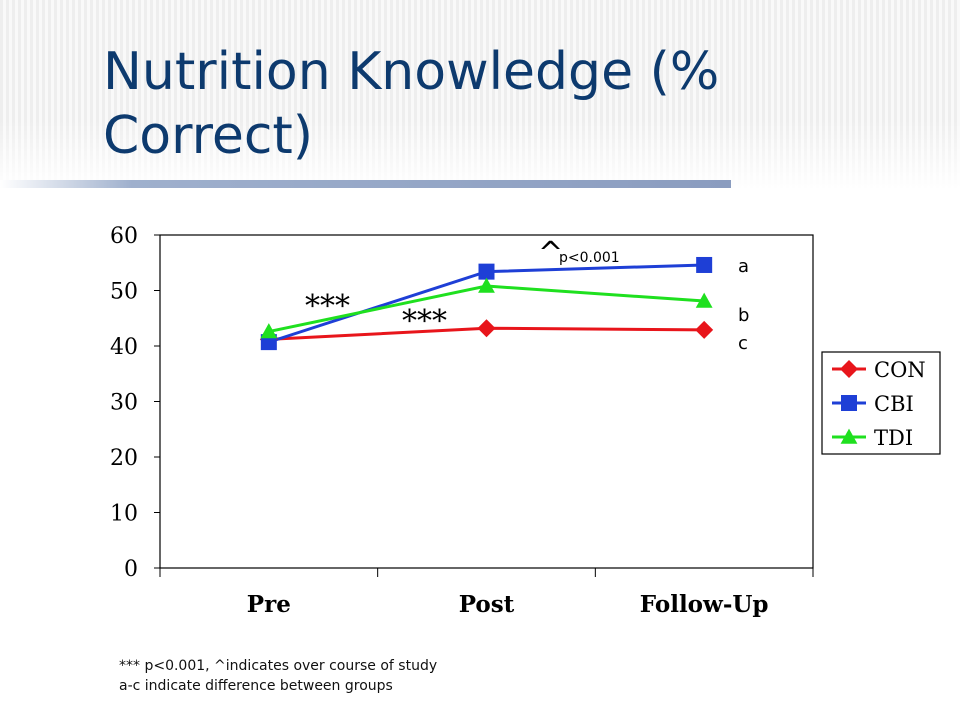 This screenshot has width=960, height=720. Describe the element at coordinates (743, 315) in the screenshot. I see `group-label-b: b` at that location.